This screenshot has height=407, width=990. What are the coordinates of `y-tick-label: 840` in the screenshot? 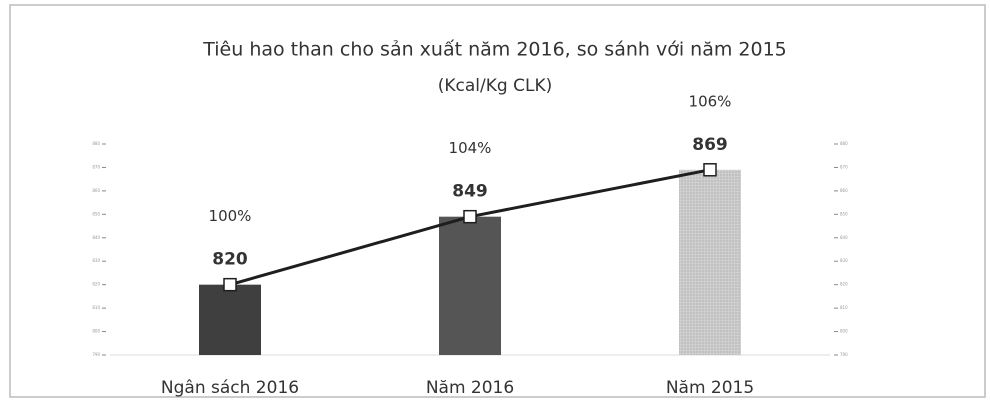 It's located at (96, 237).